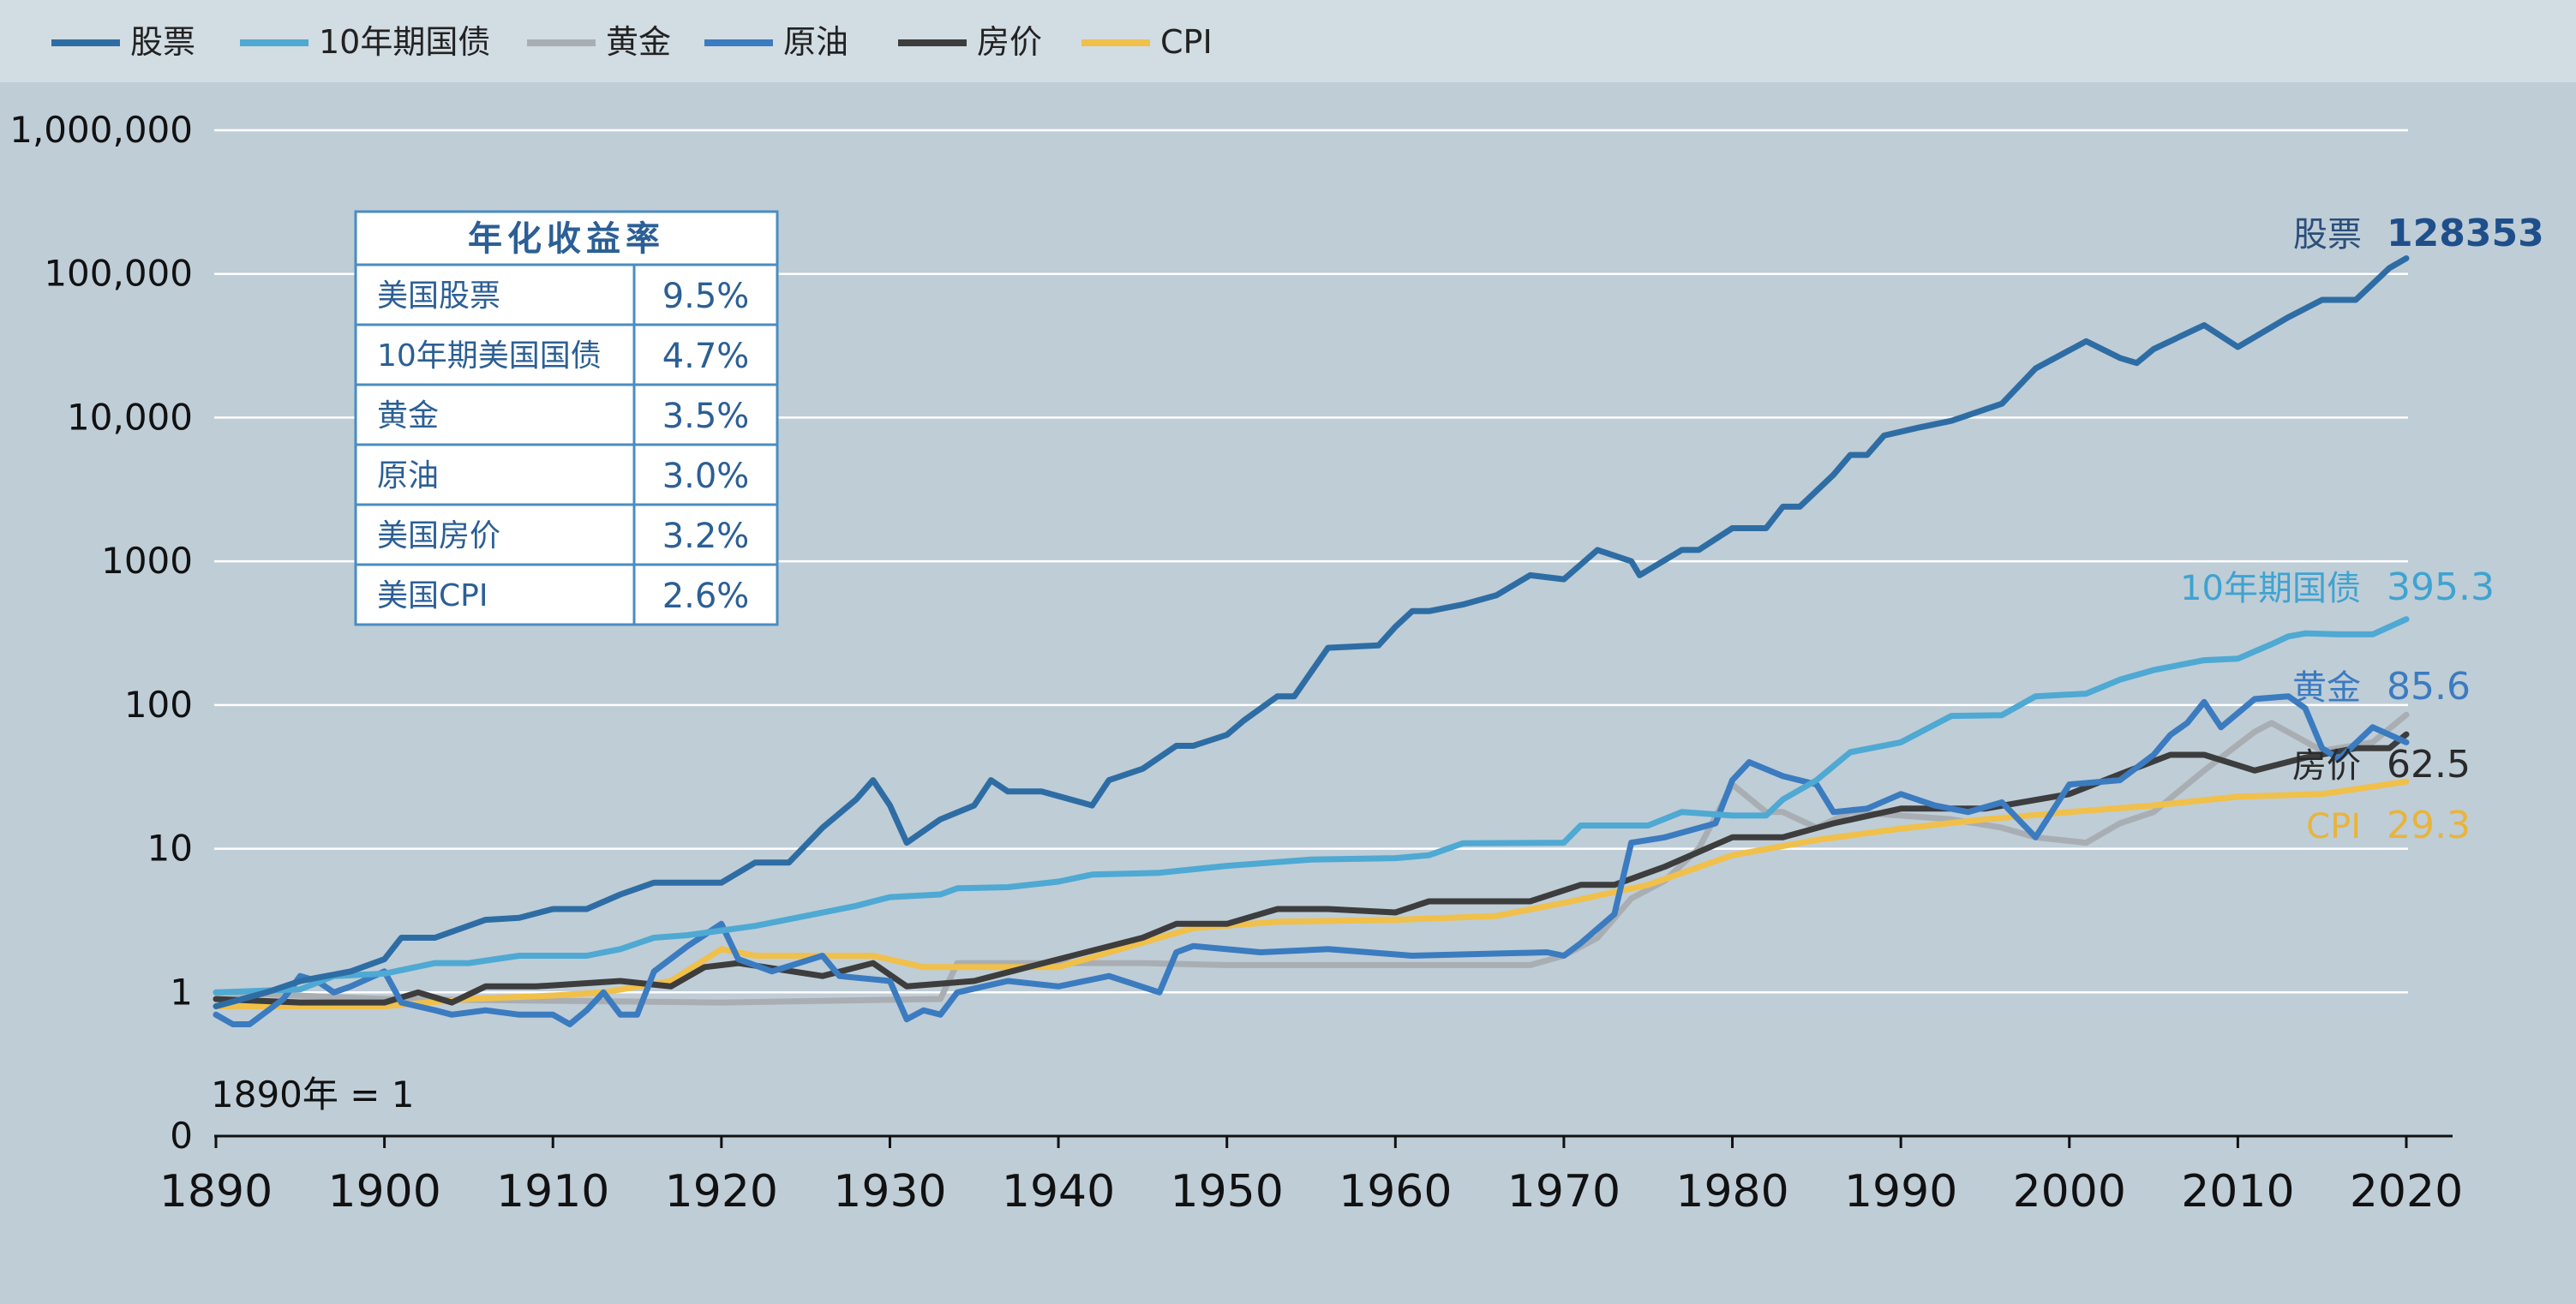 This screenshot has height=1304, width=2576. Describe the element at coordinates (2429, 825) in the screenshot. I see `end-label-value: 29.3` at that location.